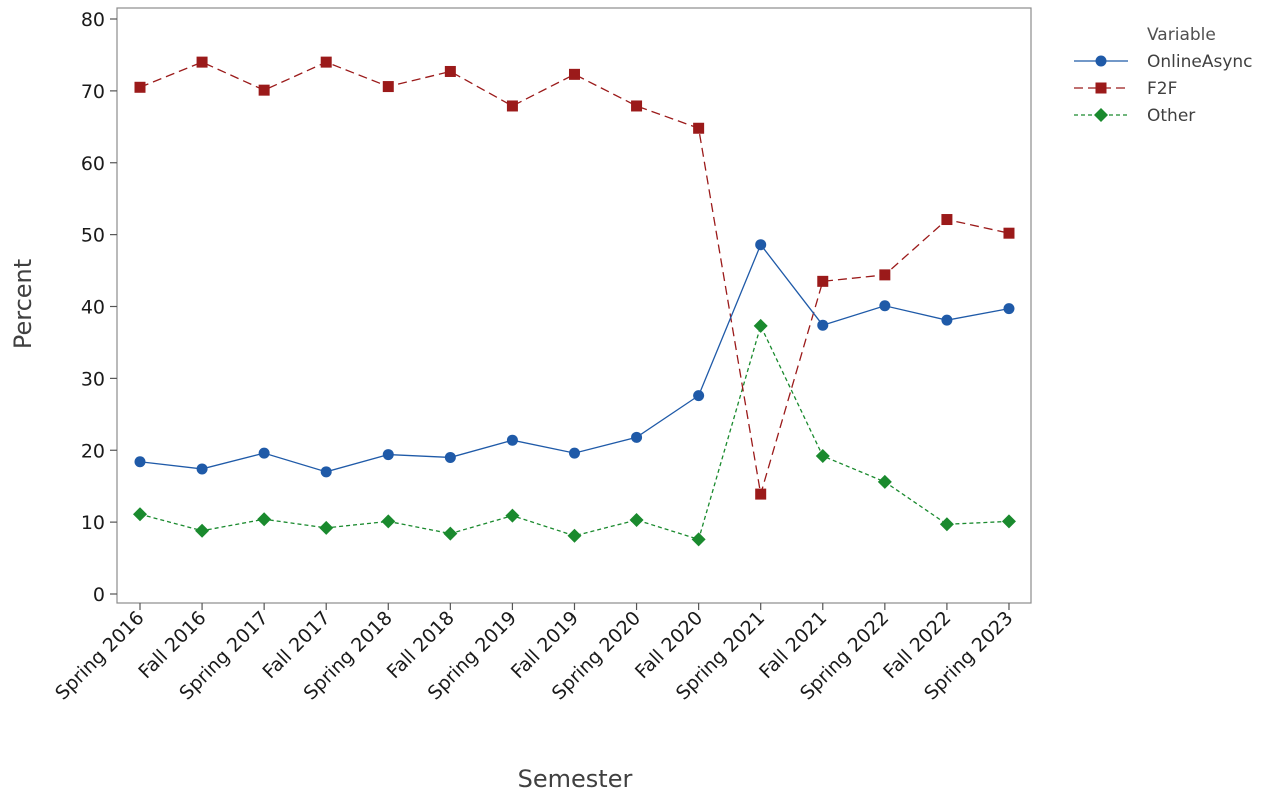  I want to click on y-tick-label: 20, so click(93, 451).